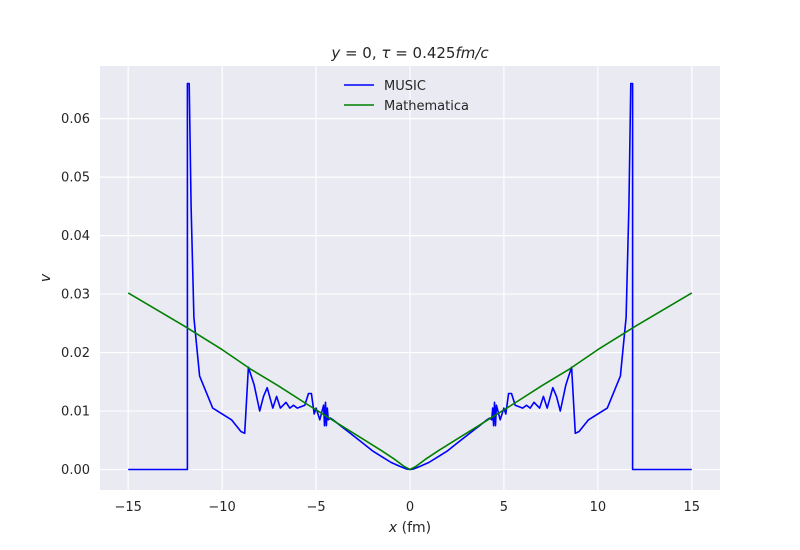 The height and width of the screenshot is (550, 800). Describe the element at coordinates (221, 507) in the screenshot. I see `x-tick-label: −10` at that location.